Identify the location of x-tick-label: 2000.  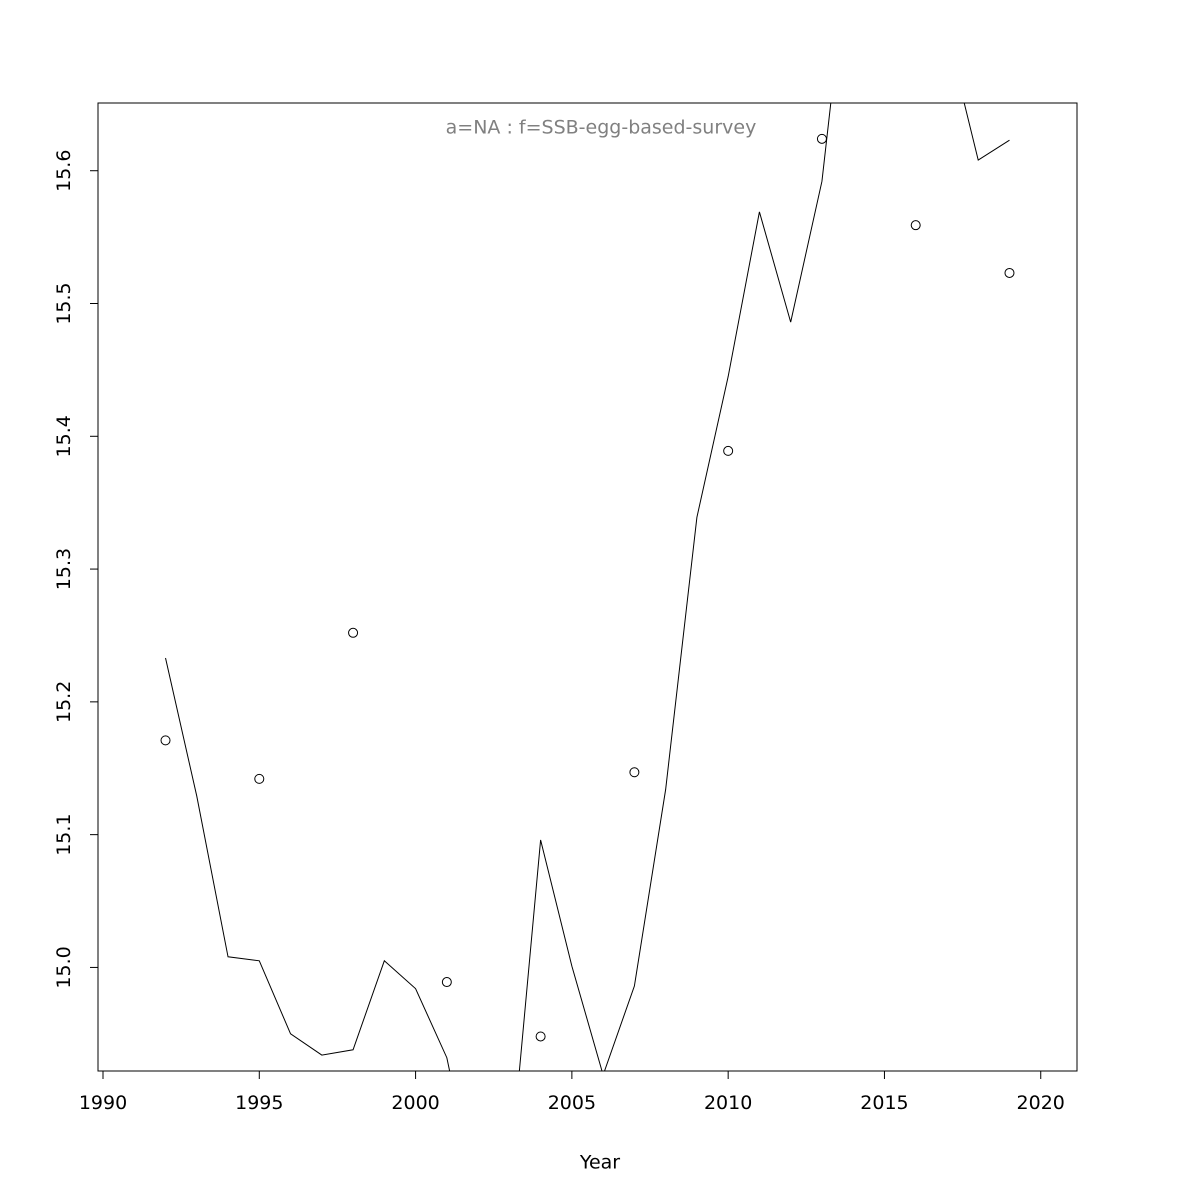
(415, 1103).